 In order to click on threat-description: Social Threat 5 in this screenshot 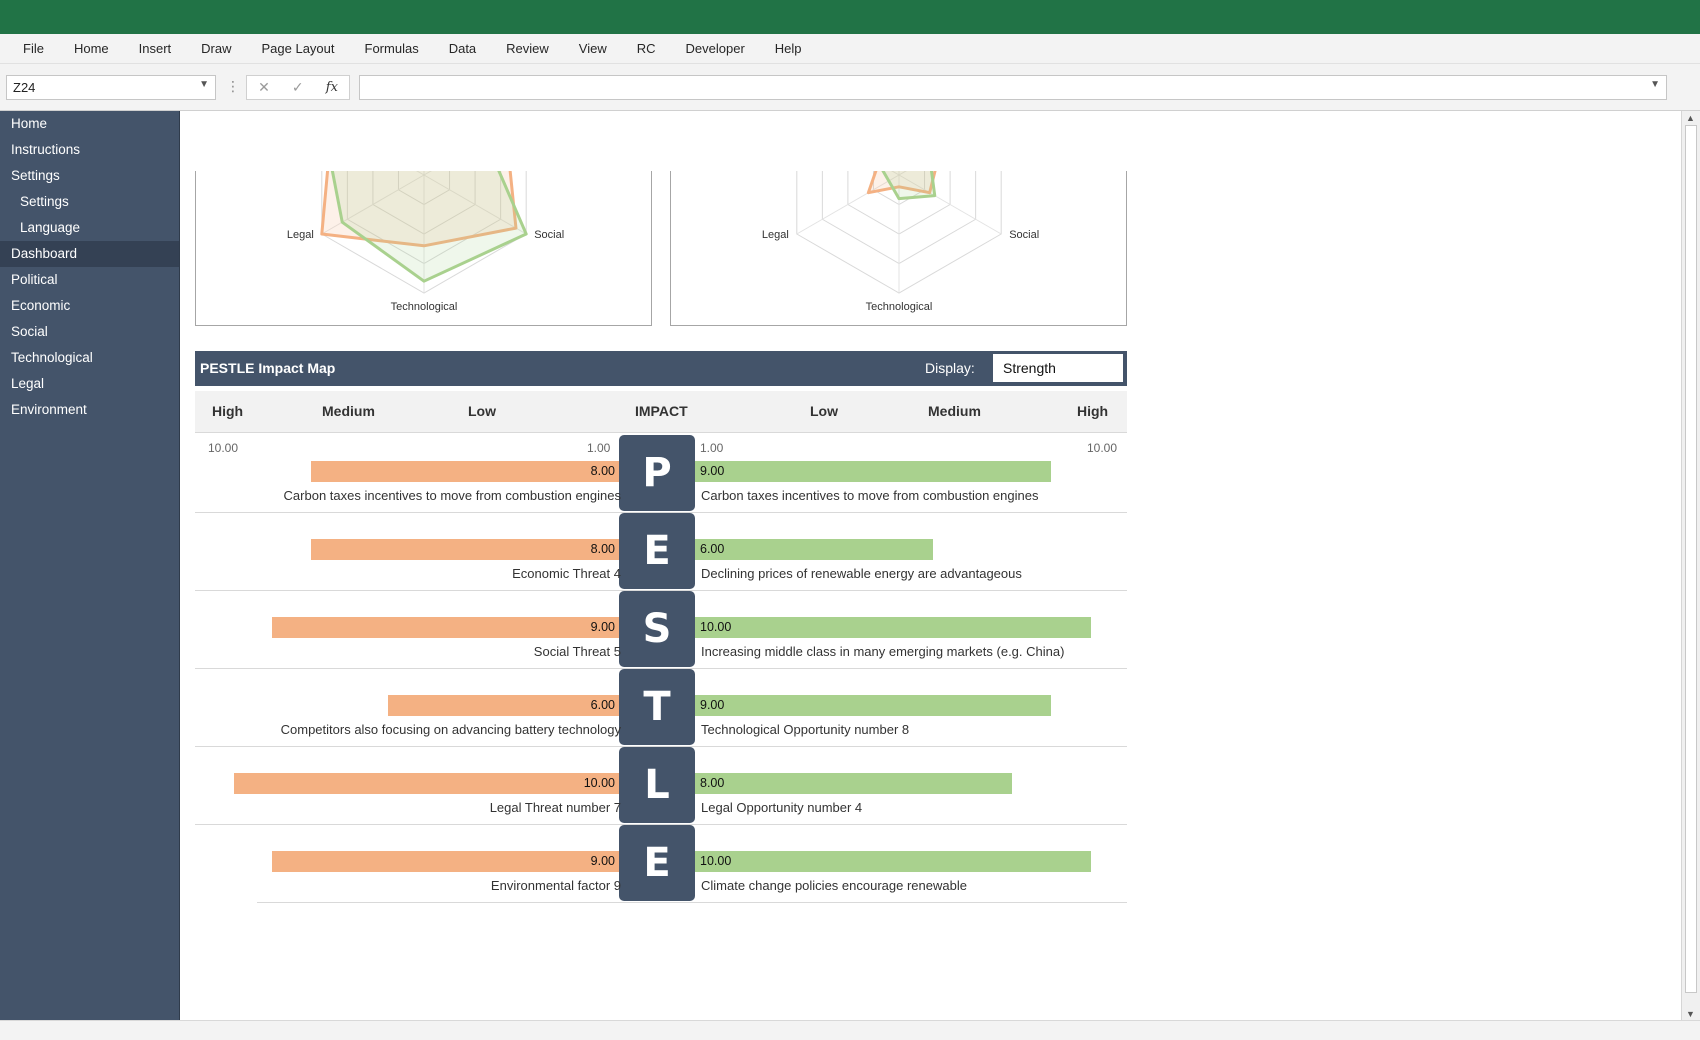, I will do `click(577, 651)`.